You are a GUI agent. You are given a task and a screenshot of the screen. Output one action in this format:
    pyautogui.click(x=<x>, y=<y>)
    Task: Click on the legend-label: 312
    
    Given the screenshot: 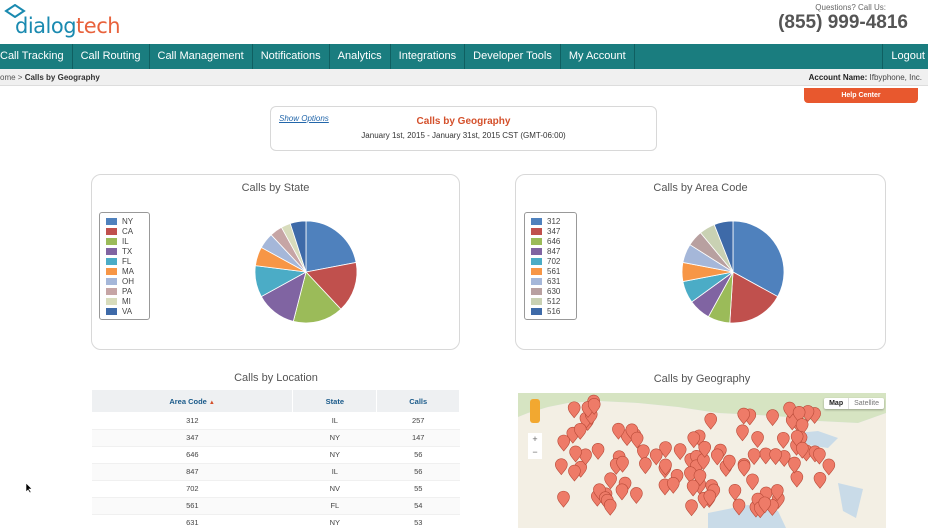 What is the action you would take?
    pyautogui.click(x=554, y=221)
    